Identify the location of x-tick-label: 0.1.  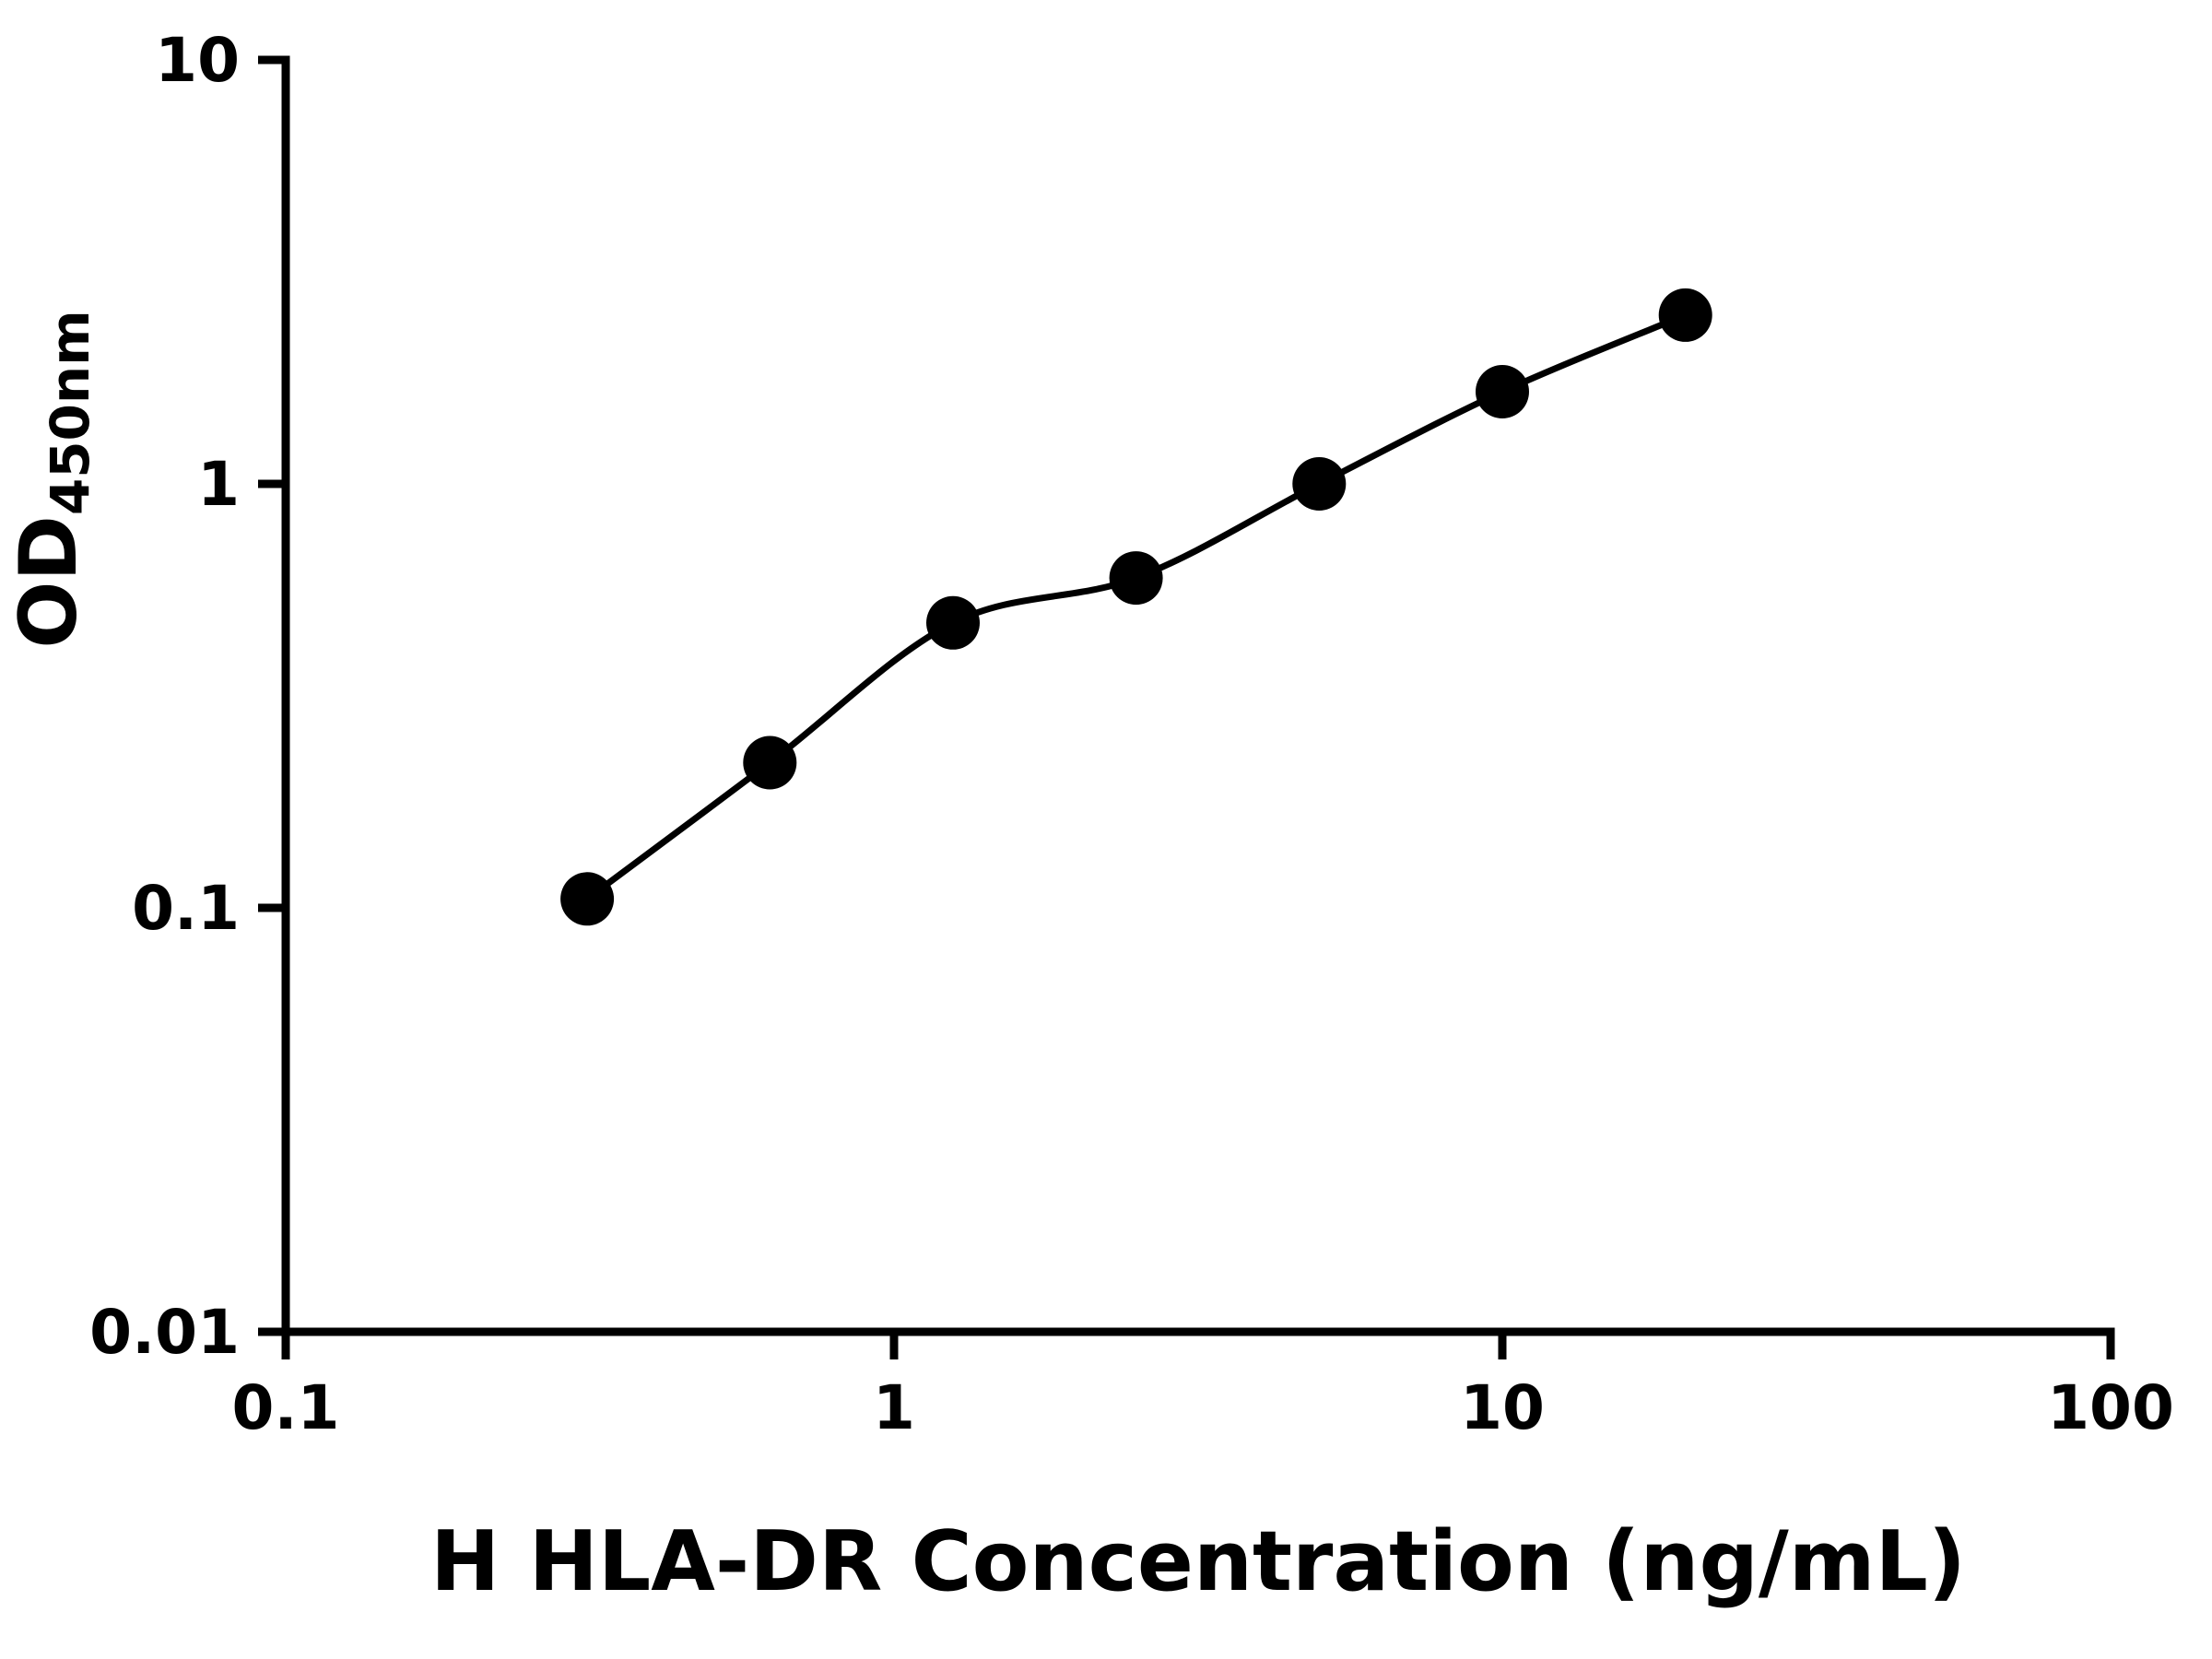
(286, 1407).